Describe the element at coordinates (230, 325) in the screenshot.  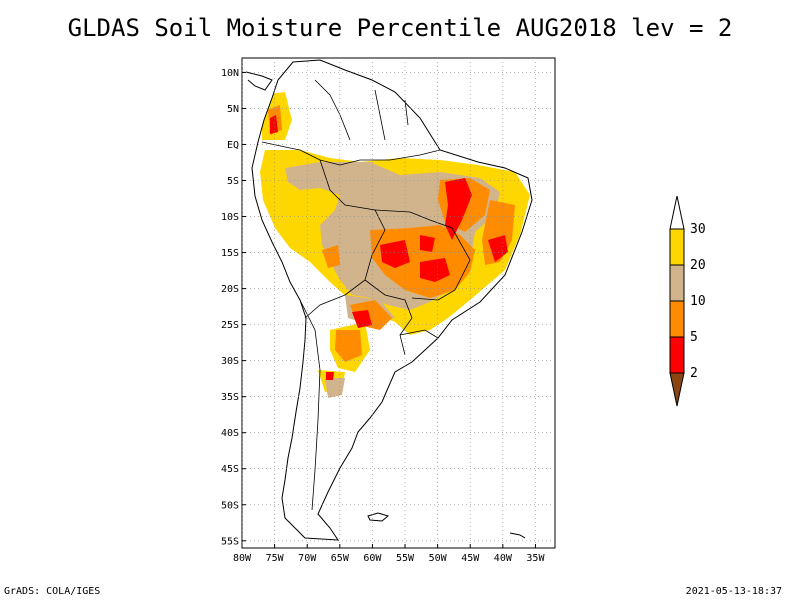
I see `lat-tick-label: 25S` at that location.